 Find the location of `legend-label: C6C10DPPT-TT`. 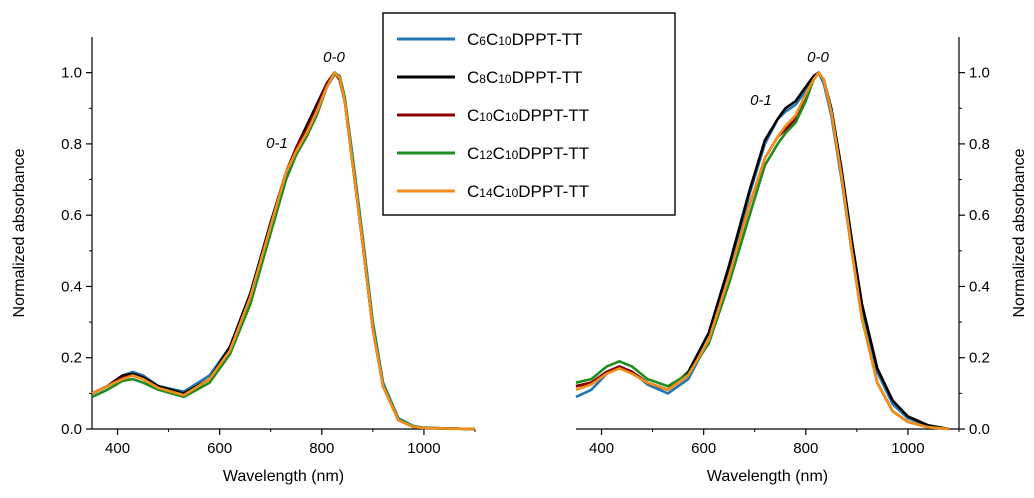

legend-label: C6C10DPPT-TT is located at coordinates (524, 39).